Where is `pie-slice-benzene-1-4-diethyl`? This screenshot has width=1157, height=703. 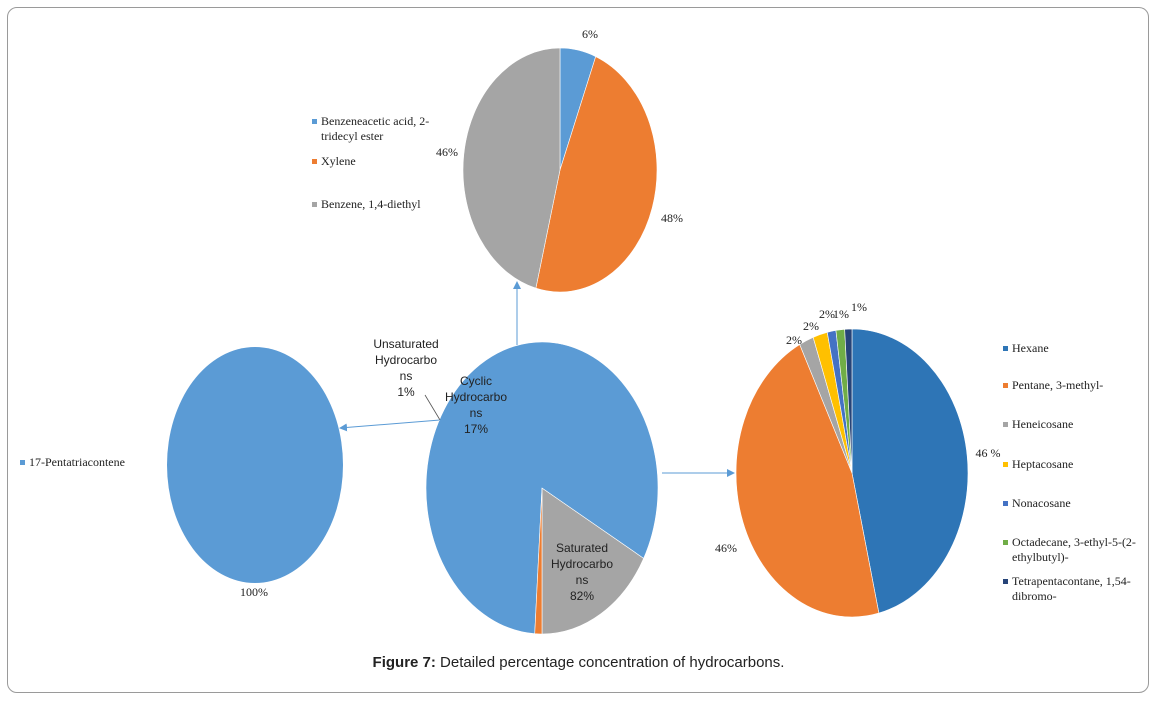
pie-slice-benzene-1-4-diethyl is located at coordinates (511, 168).